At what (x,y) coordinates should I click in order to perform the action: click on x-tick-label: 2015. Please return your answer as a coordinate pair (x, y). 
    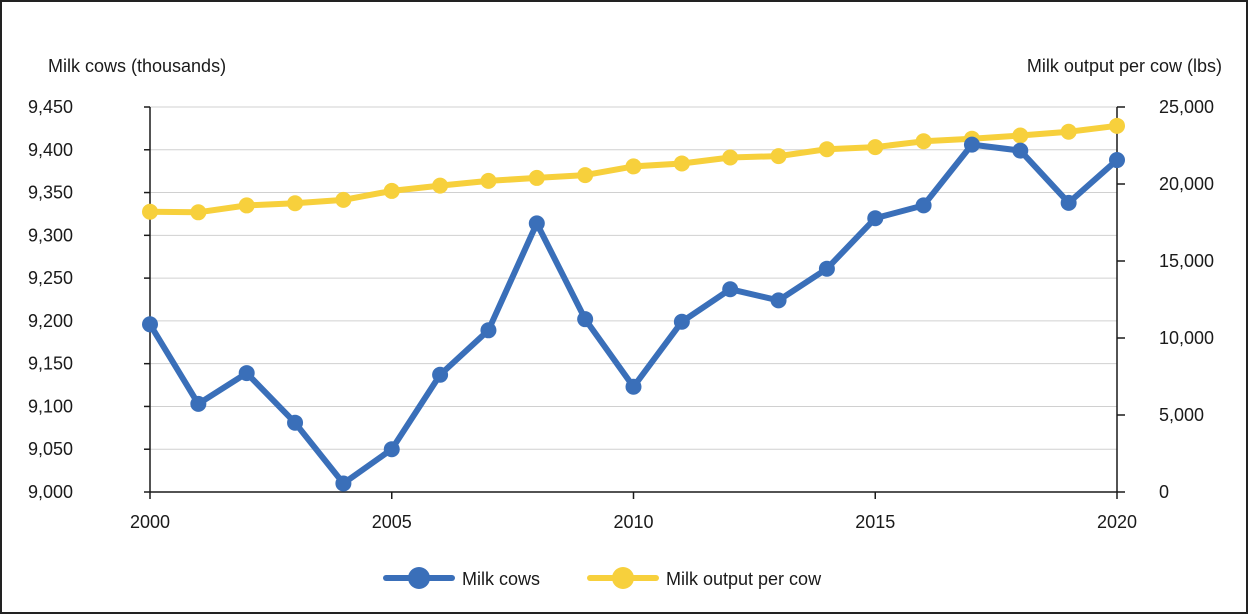
    Looking at the image, I should click on (875, 522).